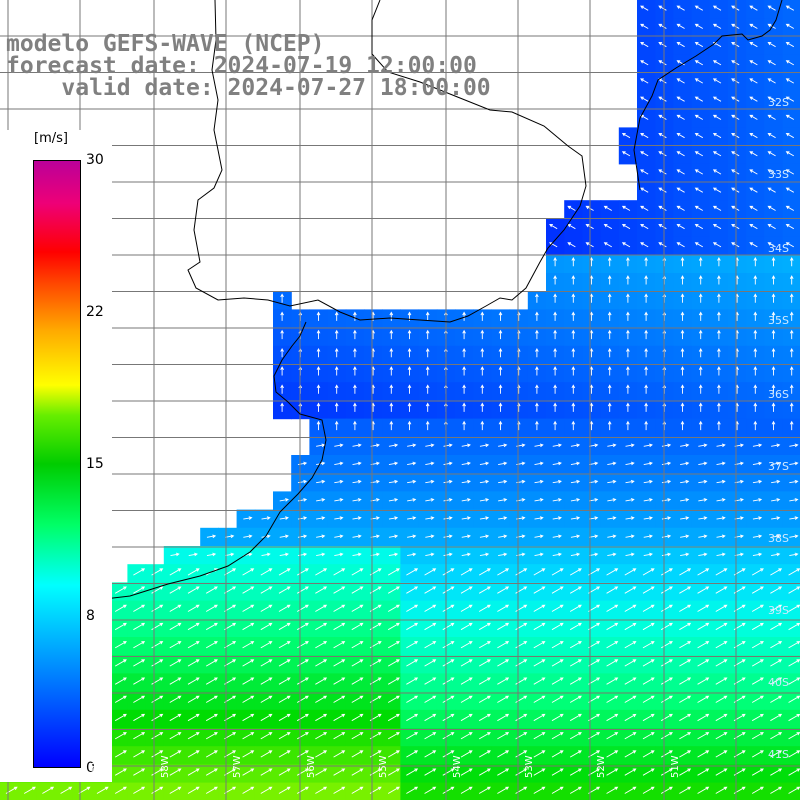 This screenshot has height=800, width=800. Describe the element at coordinates (791, 209) in the screenshot. I see `wind-cell` at that location.